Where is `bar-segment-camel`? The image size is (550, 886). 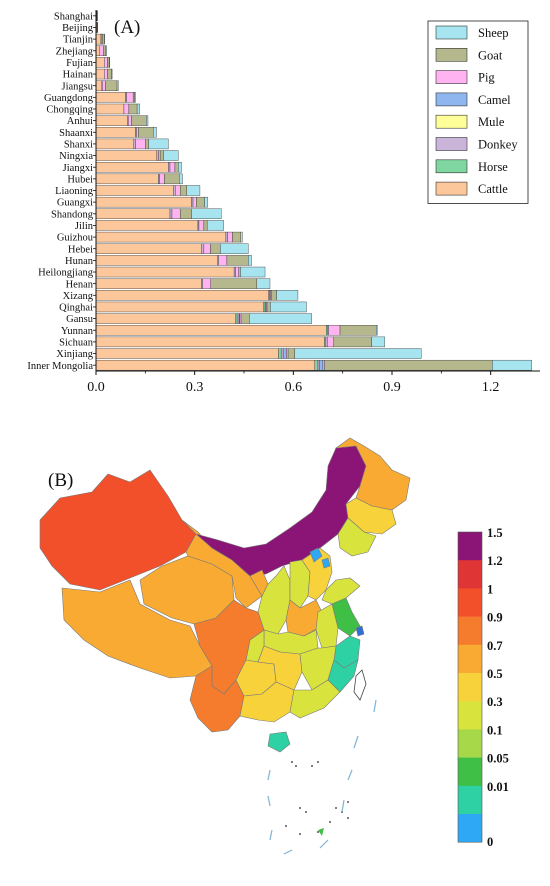
bar-segment-camel is located at coordinates (321, 365).